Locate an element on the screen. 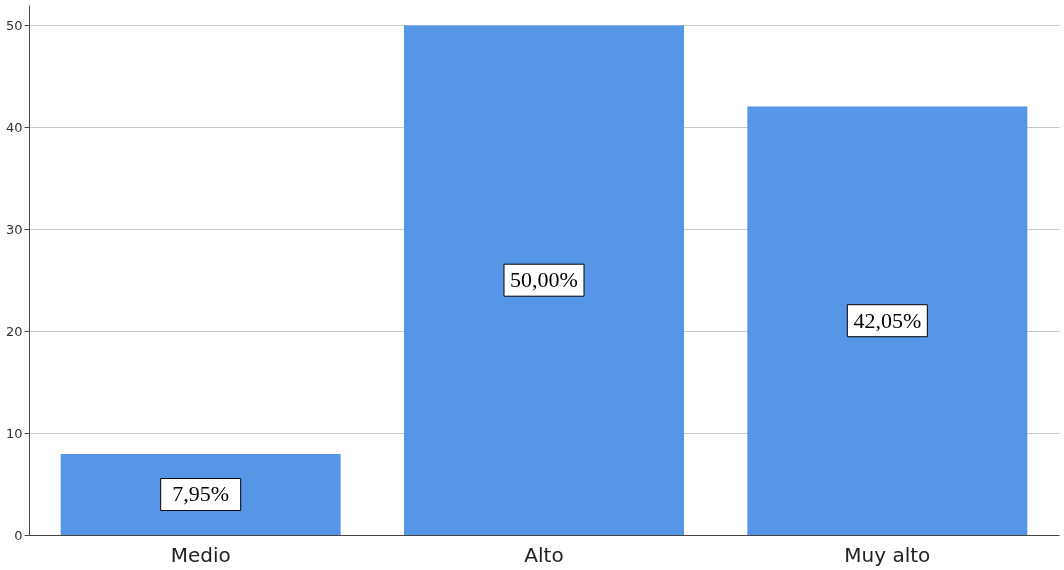 The height and width of the screenshot is (570, 1064). x-tick-label: Muy alto is located at coordinates (887, 554).